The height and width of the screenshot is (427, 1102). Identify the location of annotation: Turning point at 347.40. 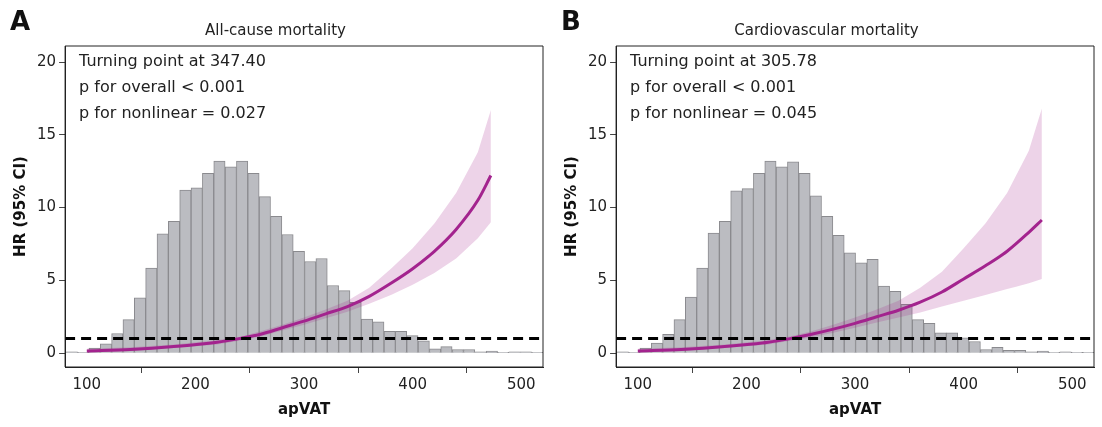
(172, 61).